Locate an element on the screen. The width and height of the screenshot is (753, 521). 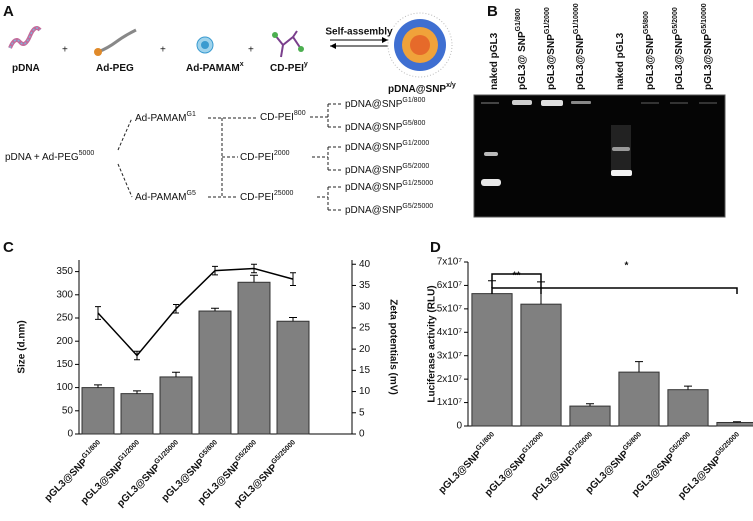
tree-root-sup: 5000 is located at coordinates (87, 153).